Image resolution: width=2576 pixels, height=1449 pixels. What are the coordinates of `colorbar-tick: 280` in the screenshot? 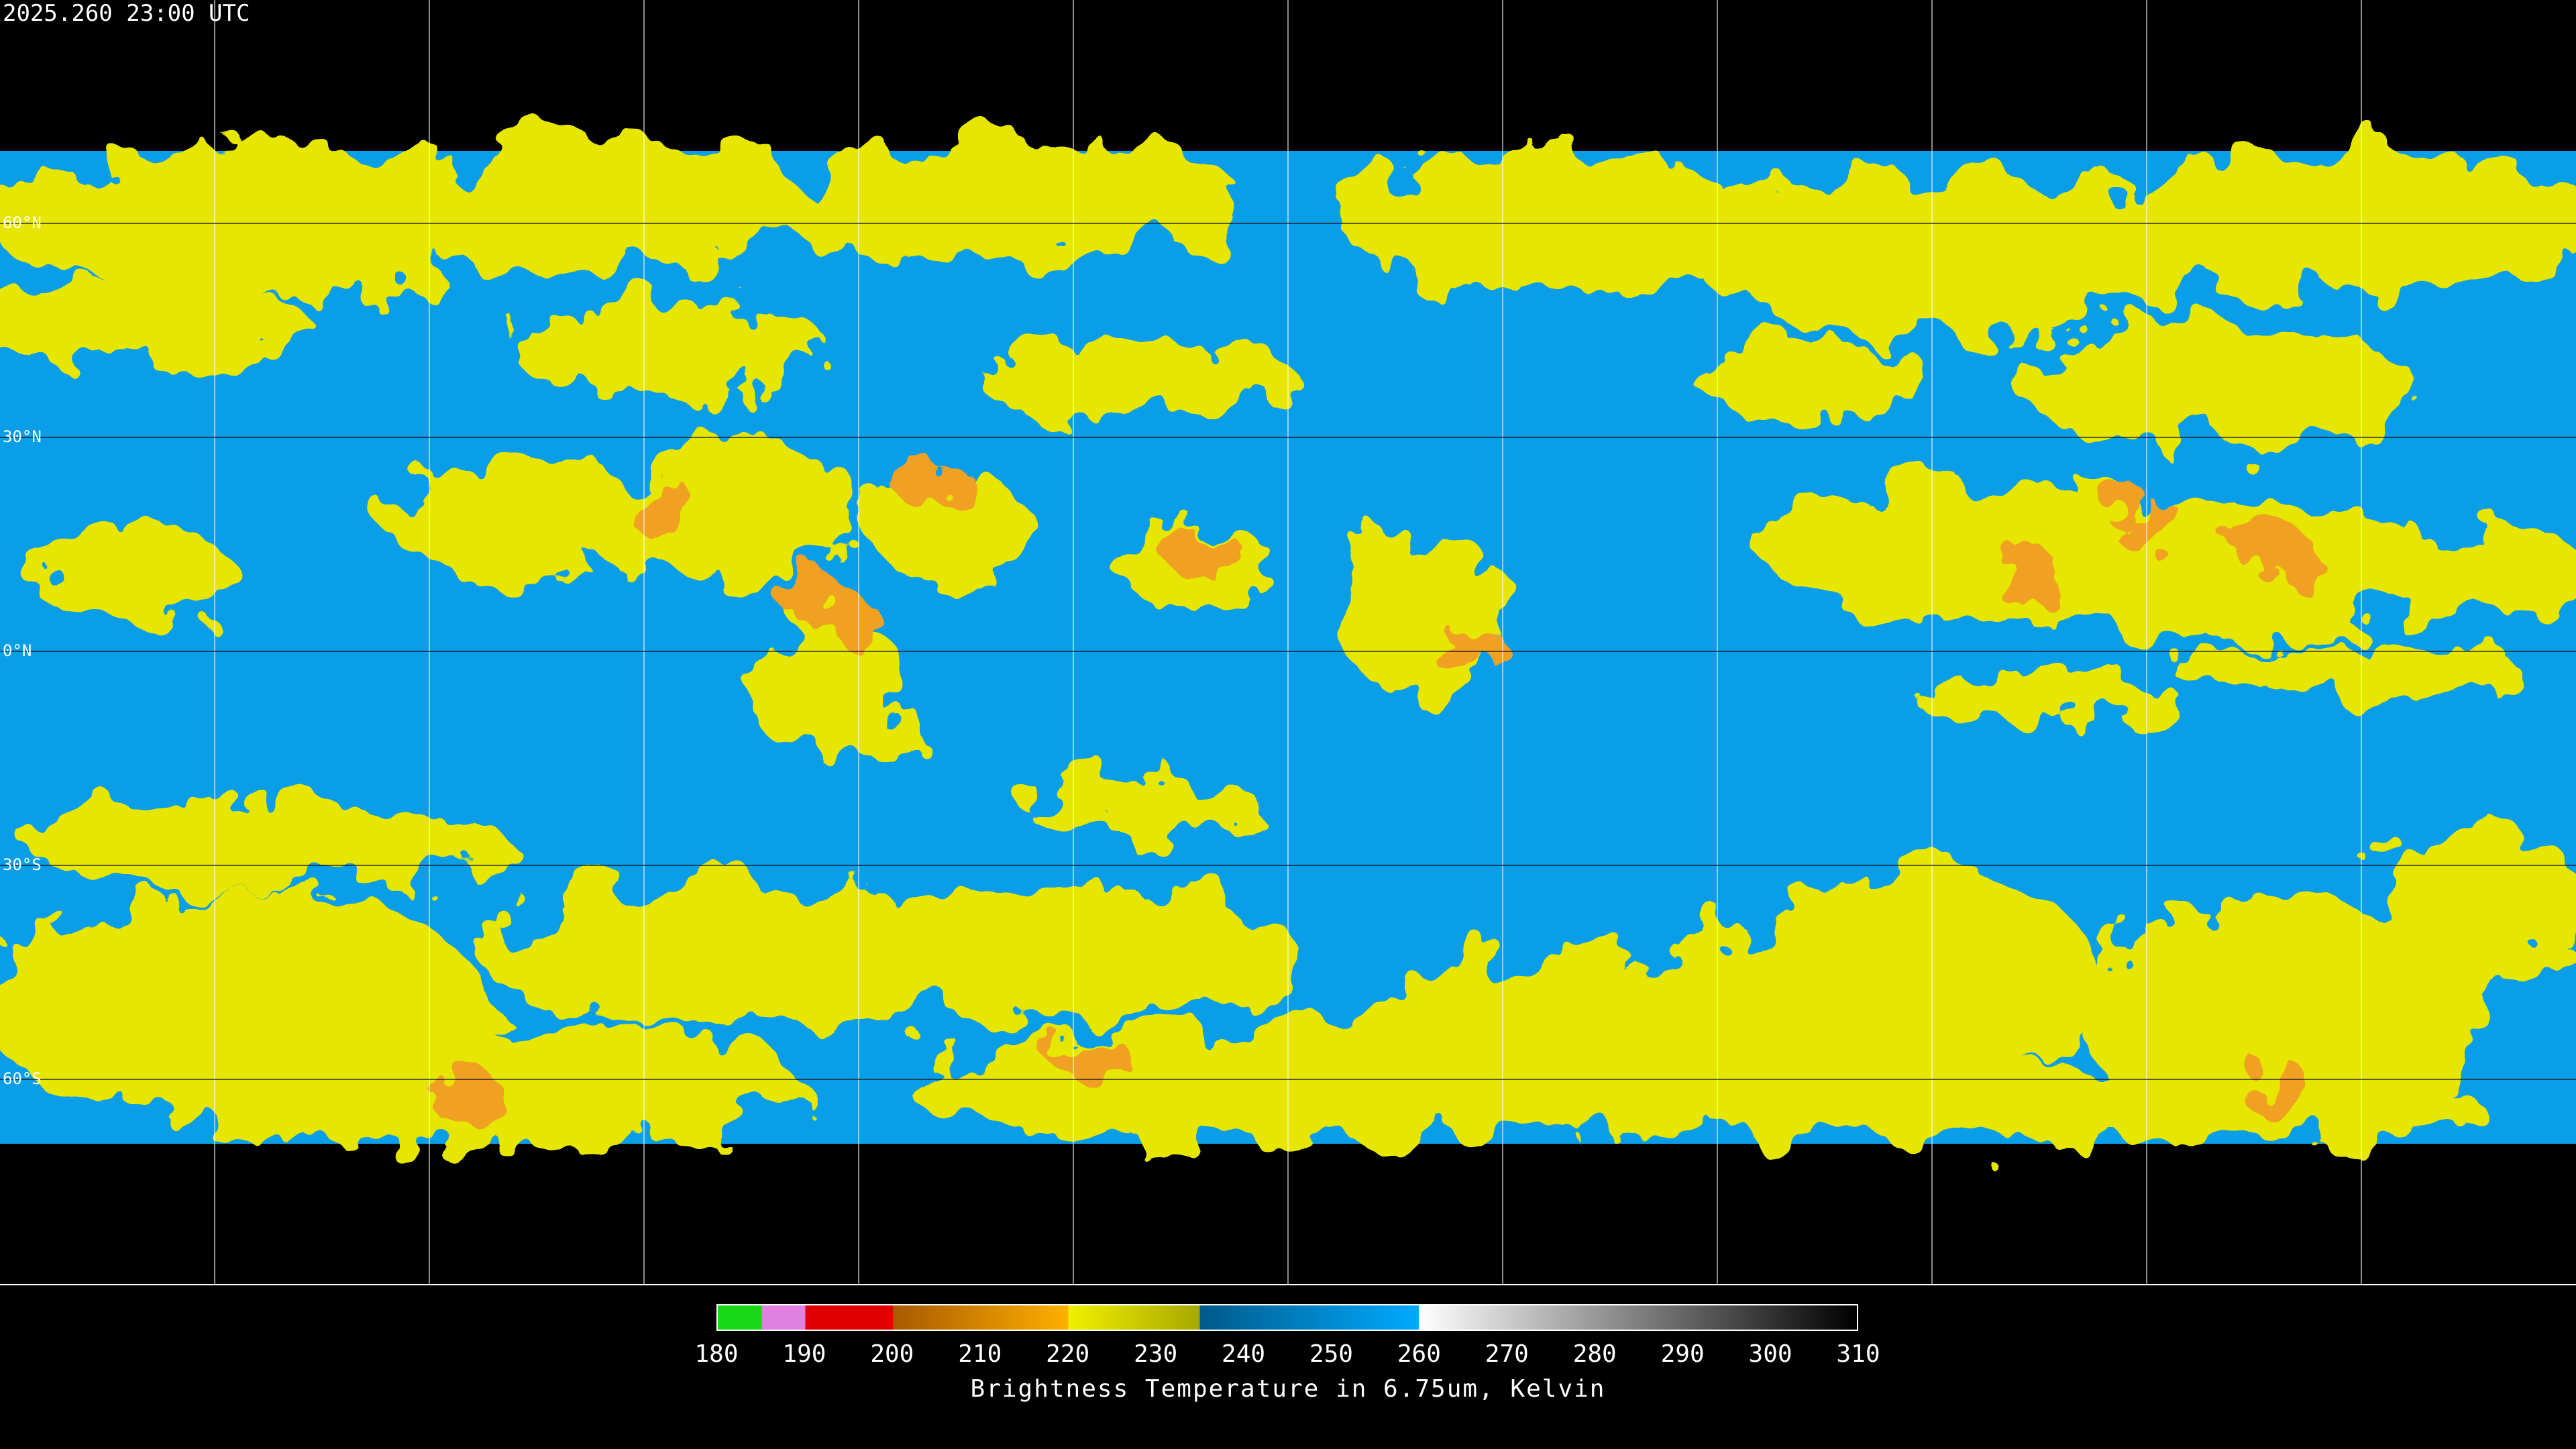 It's located at (1594, 1354).